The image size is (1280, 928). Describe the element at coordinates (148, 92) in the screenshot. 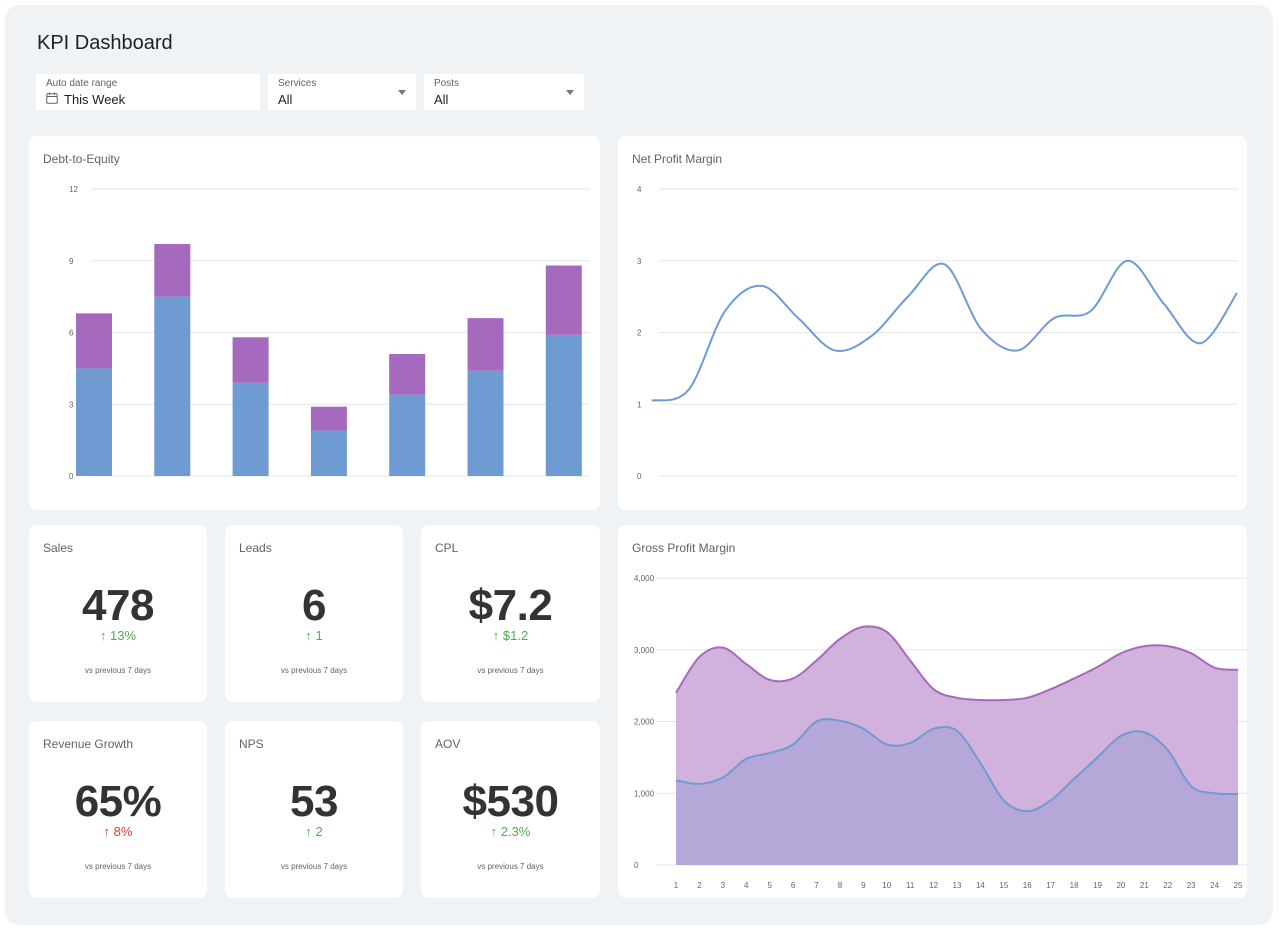

I see `date-range-filter: Auto date range This Week` at that location.